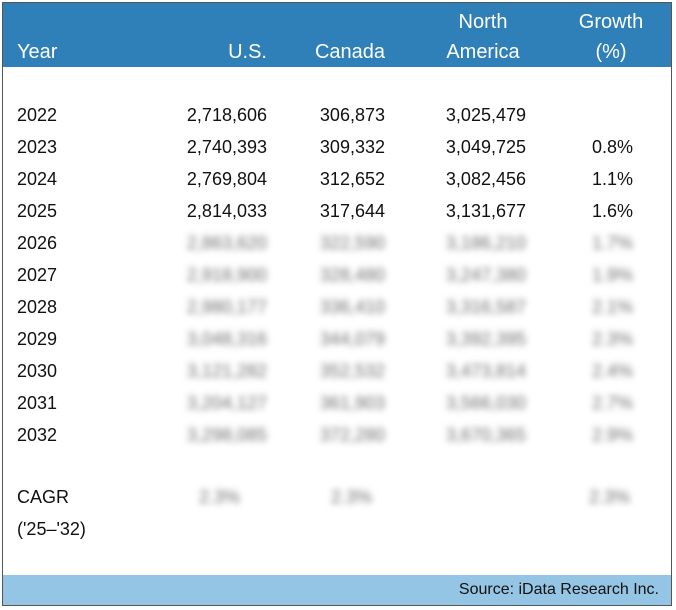 This screenshot has height=610, width=676. I want to click on north-america-cell: 3,566,030, so click(485, 403).